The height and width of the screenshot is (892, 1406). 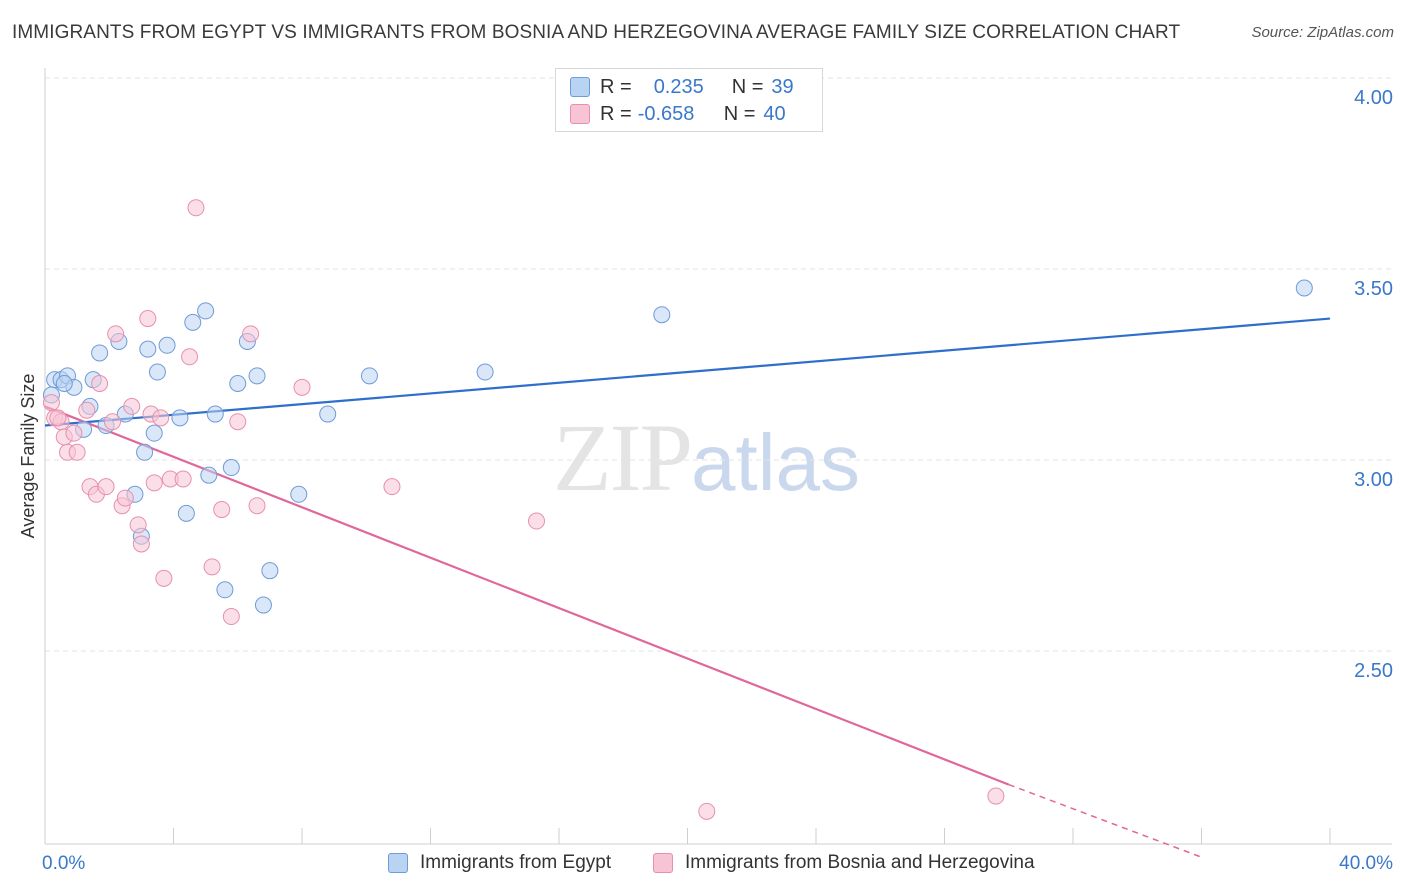 What do you see at coordinates (1373, 98) in the screenshot?
I see `y-tick-label: 4.00` at bounding box center [1373, 98].